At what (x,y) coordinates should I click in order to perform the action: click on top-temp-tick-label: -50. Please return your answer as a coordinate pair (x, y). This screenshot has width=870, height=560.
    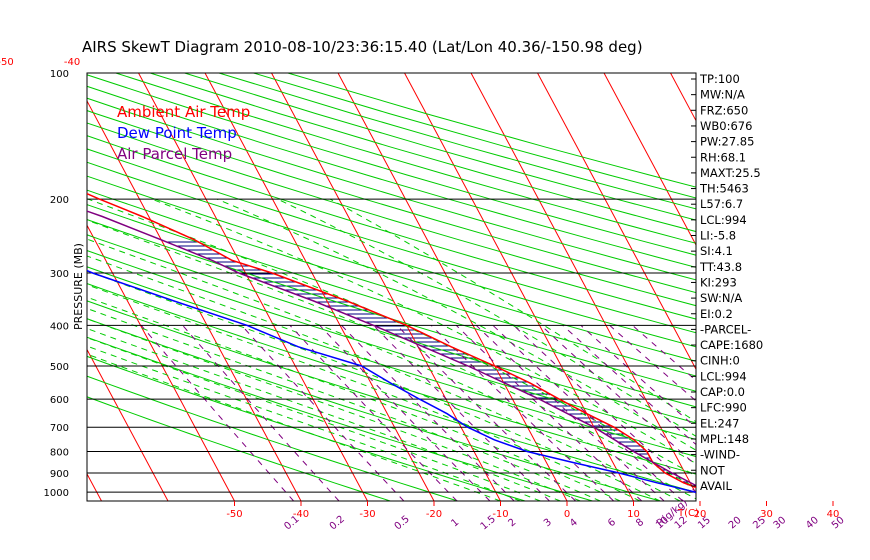
    Looking at the image, I should click on (7, 62).